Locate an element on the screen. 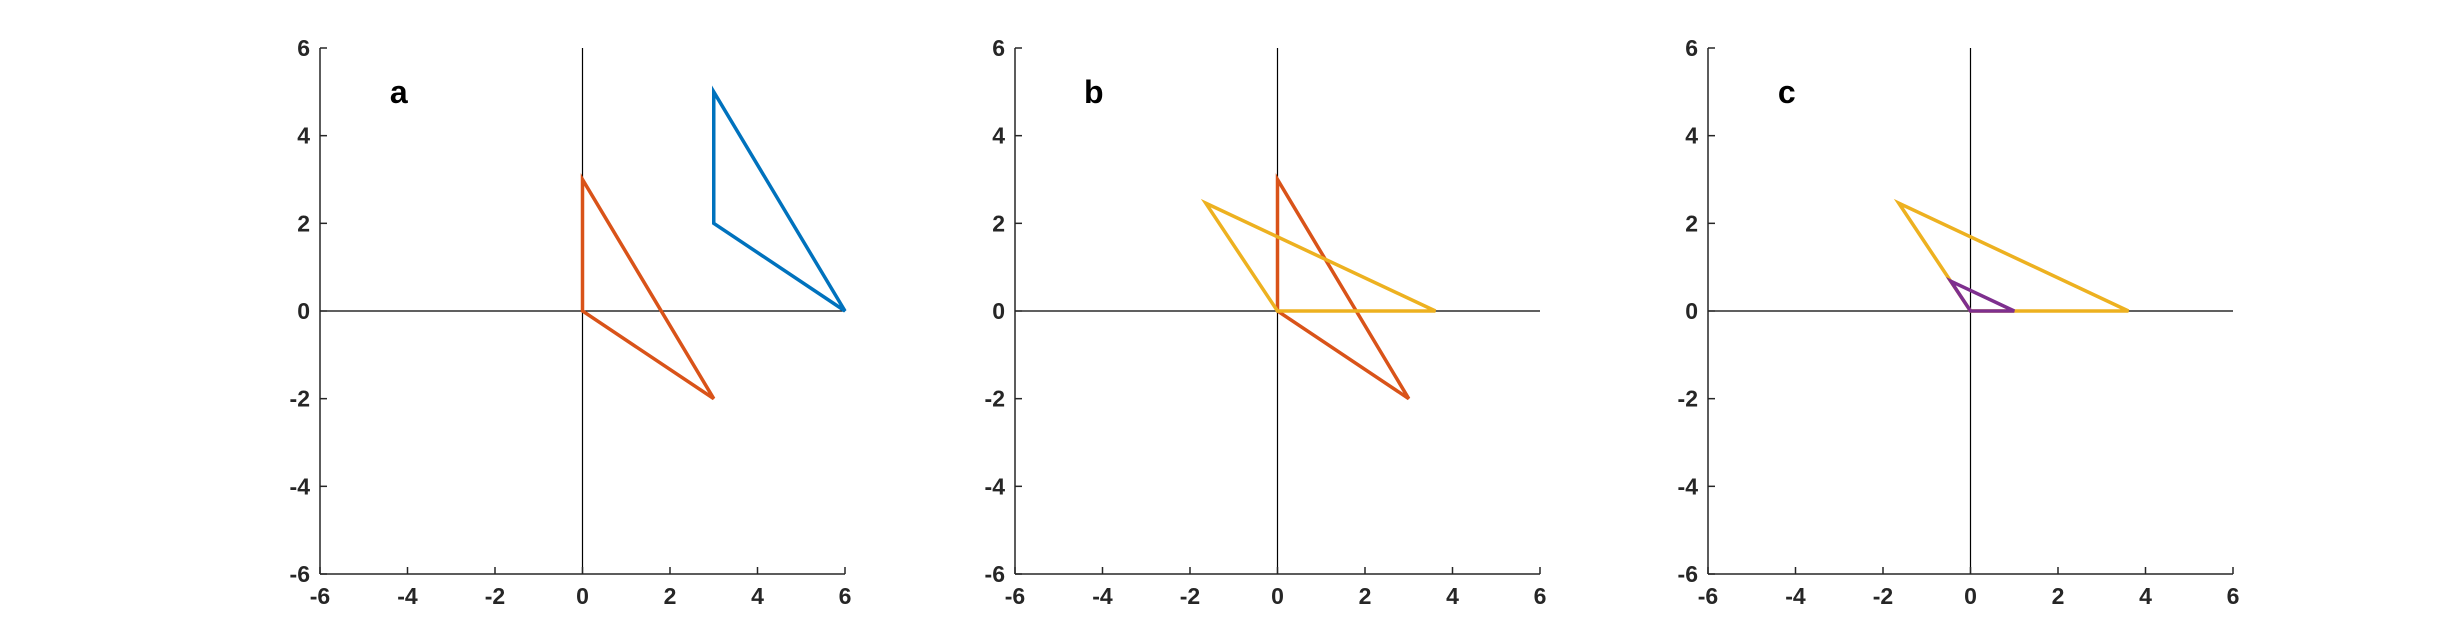  panel-label: b is located at coordinates (1094, 92).